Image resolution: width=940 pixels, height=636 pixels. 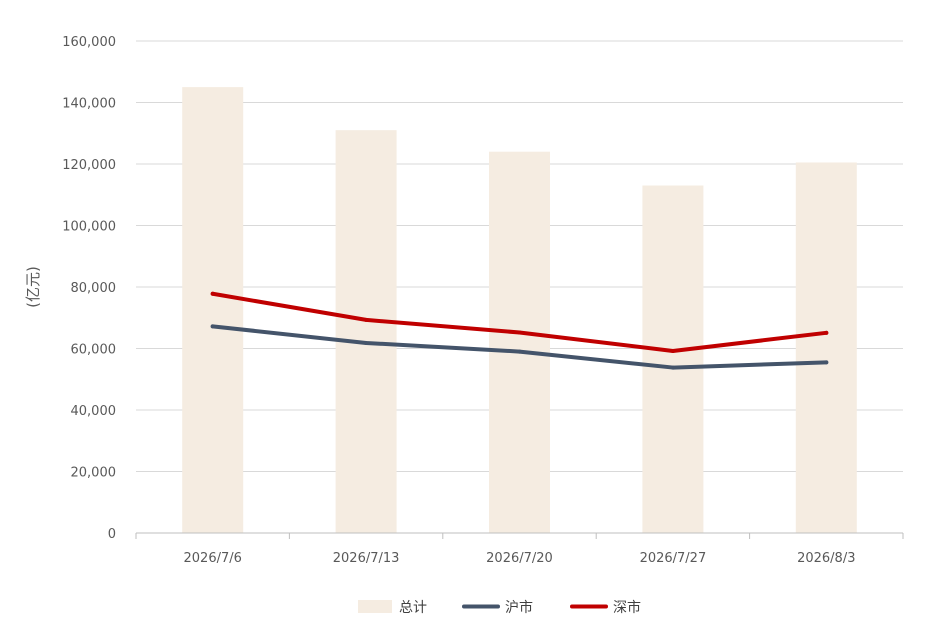 I want to click on y-tick-label: 0, so click(x=112, y=534).